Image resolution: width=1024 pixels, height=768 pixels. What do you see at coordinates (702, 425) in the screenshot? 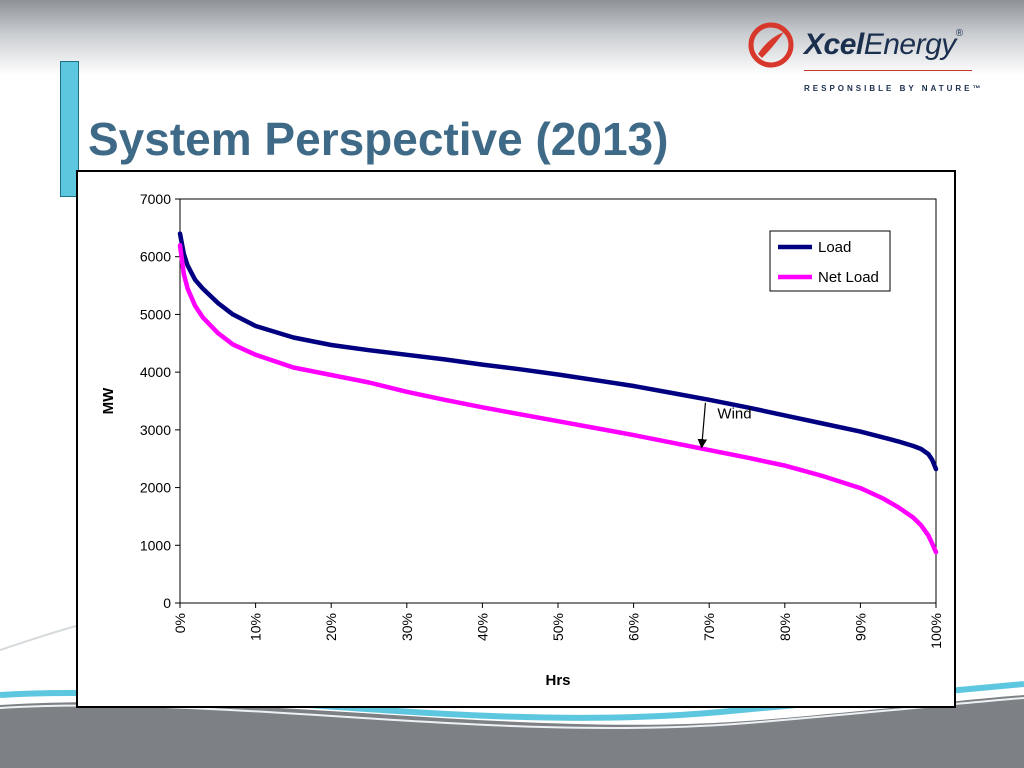
I see `wind-annotation-arrow` at bounding box center [702, 425].